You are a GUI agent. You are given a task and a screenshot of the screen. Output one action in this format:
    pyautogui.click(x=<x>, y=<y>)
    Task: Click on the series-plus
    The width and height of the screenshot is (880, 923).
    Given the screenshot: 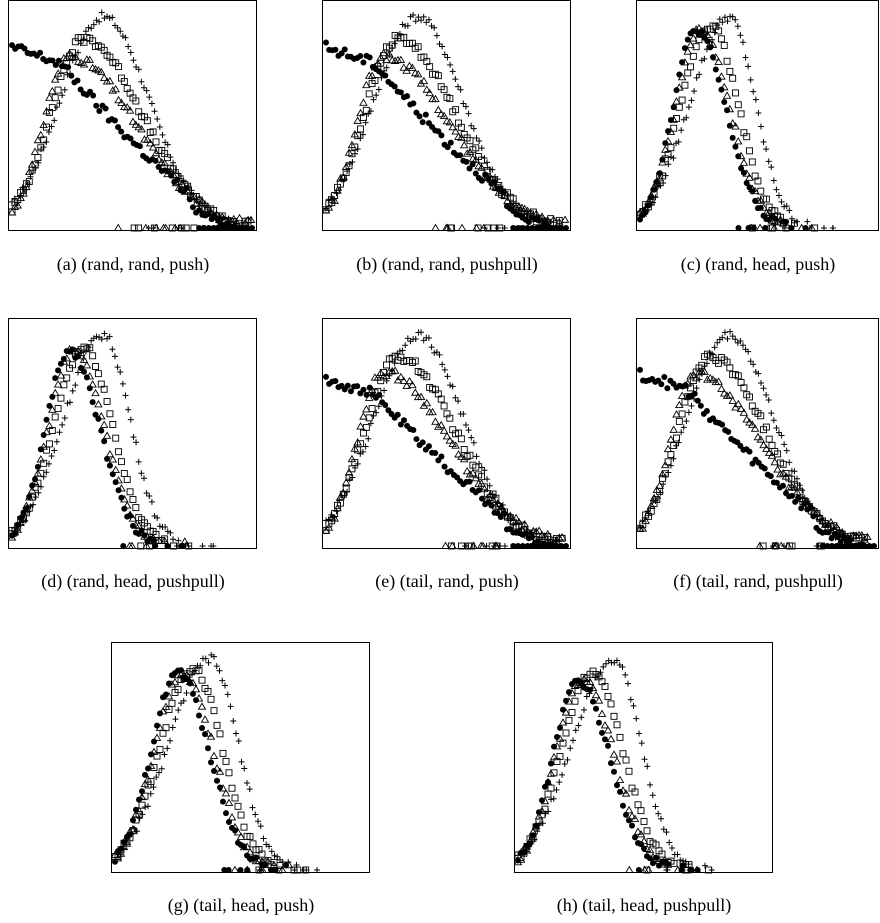 What is the action you would take?
    pyautogui.click(x=615, y=765)
    